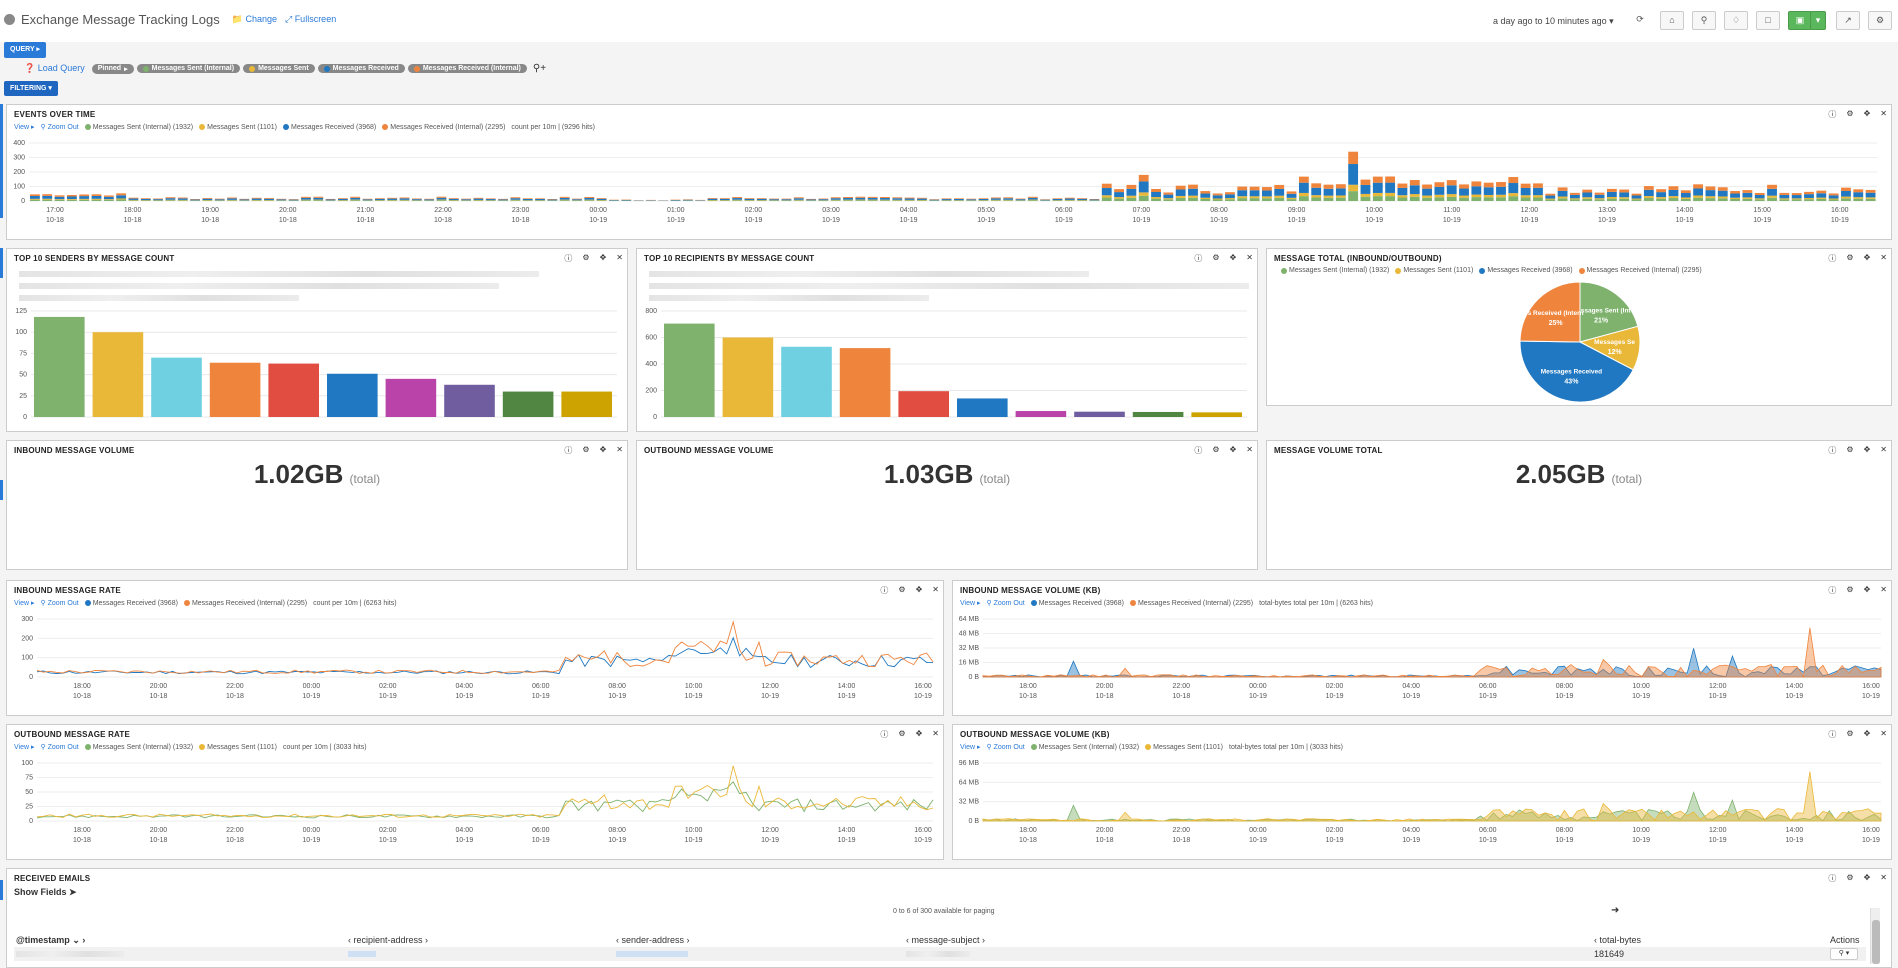 This screenshot has height=968, width=1898. Describe the element at coordinates (1672, 20) in the screenshot. I see `home-icon: ⌂` at that location.